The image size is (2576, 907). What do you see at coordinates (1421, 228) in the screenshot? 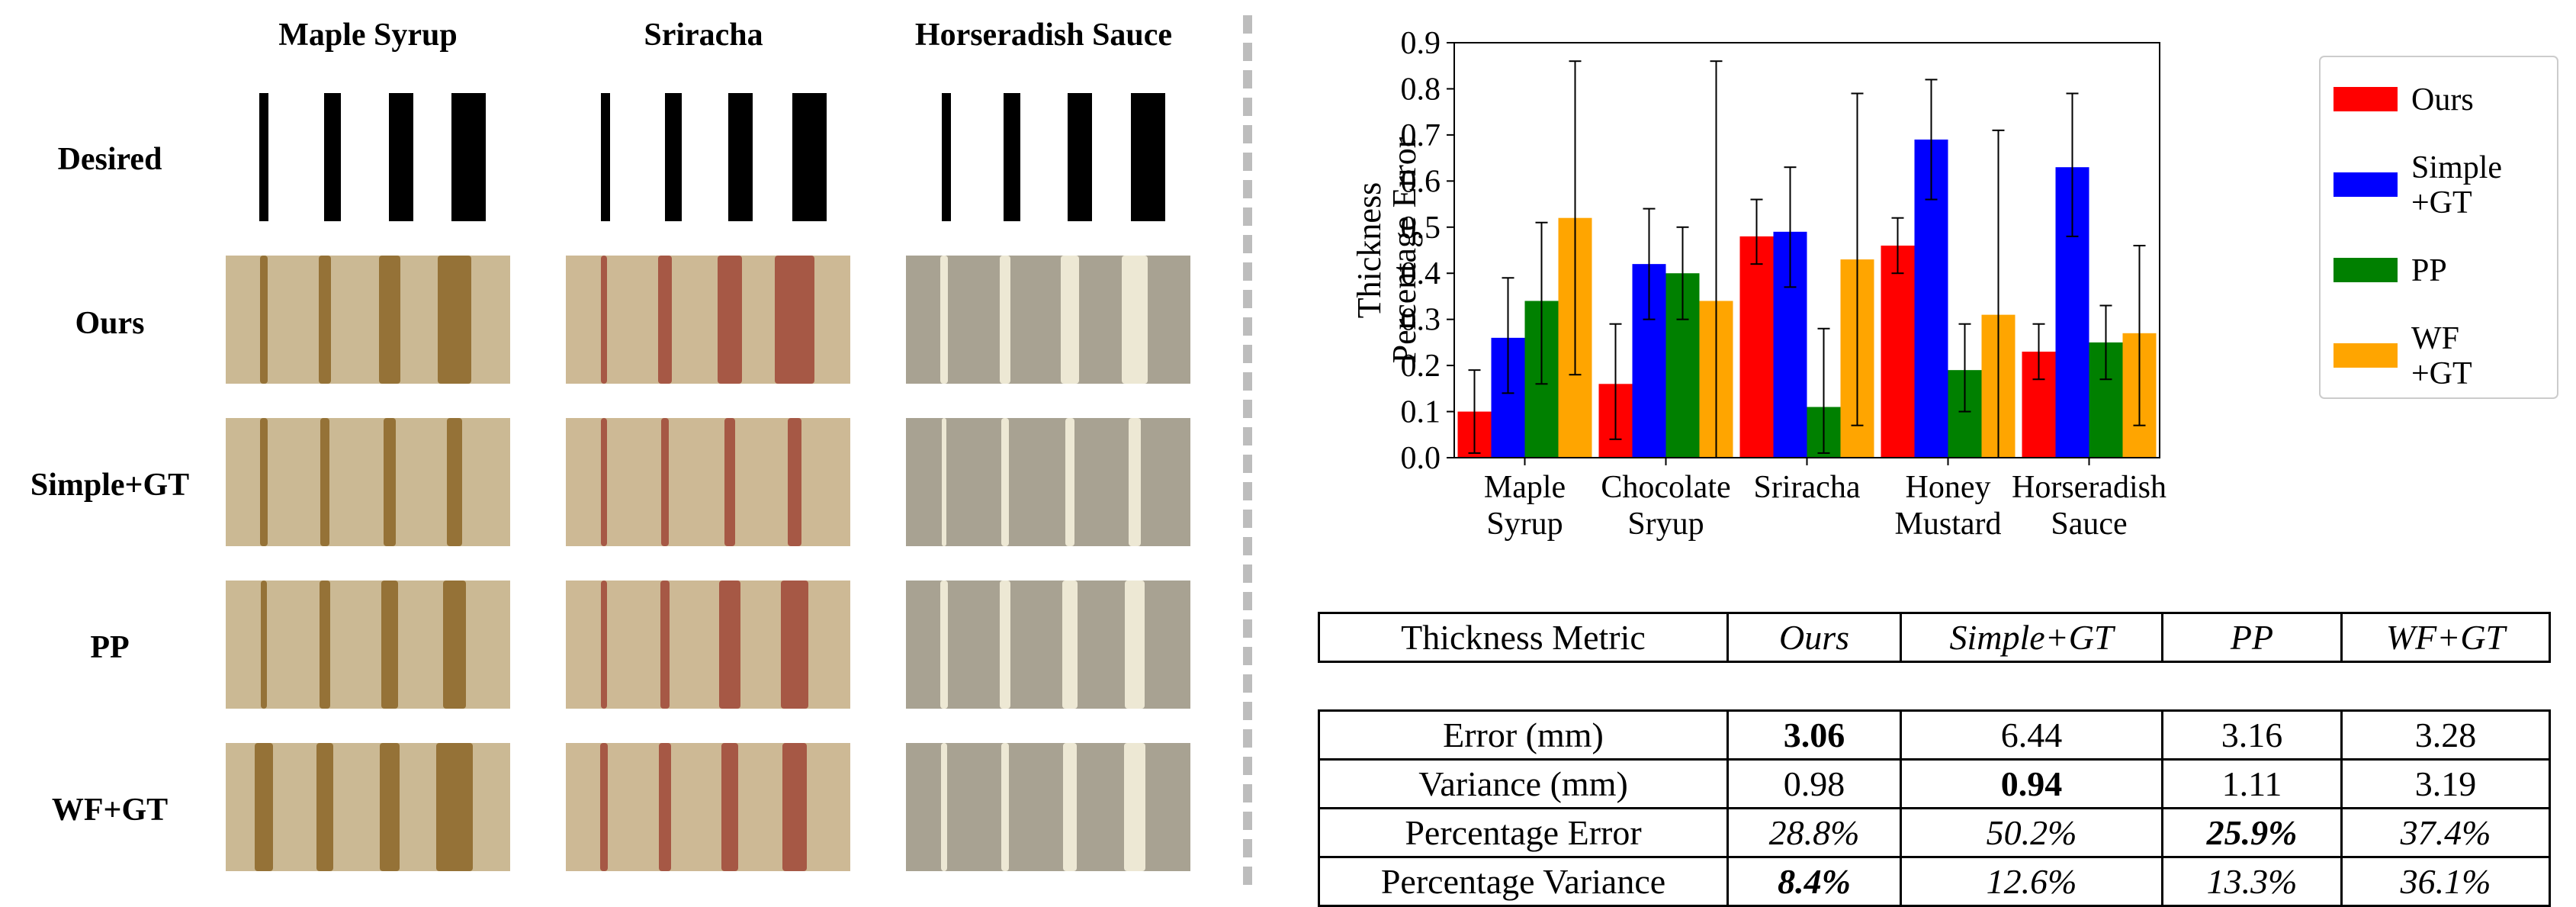
I see `y-tick-label: 0.5` at bounding box center [1421, 228].